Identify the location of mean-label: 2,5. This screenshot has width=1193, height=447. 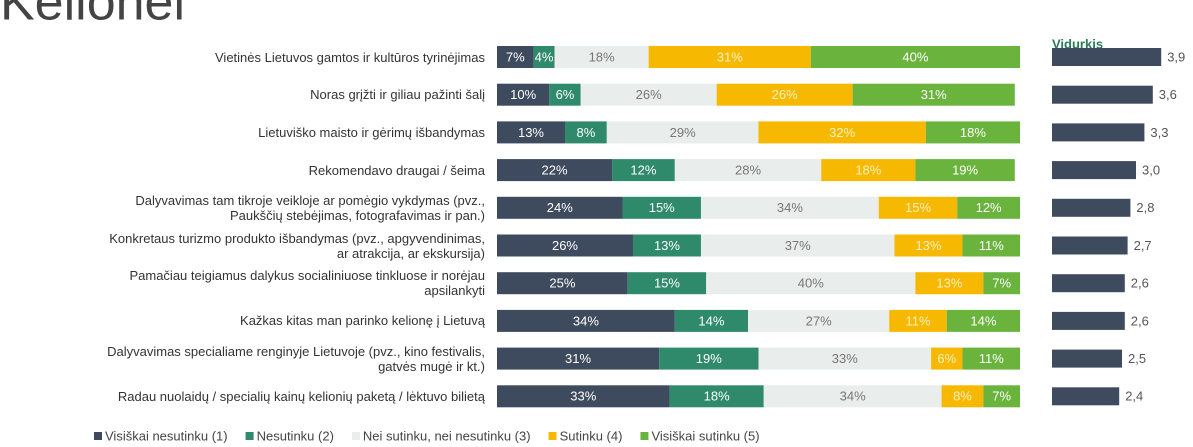
(1137, 358).